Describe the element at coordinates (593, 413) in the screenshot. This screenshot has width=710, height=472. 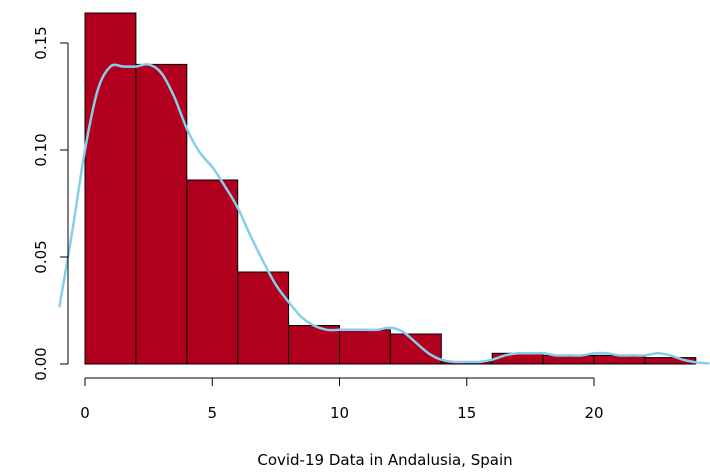
I see `x-tick-label: 20` at that location.